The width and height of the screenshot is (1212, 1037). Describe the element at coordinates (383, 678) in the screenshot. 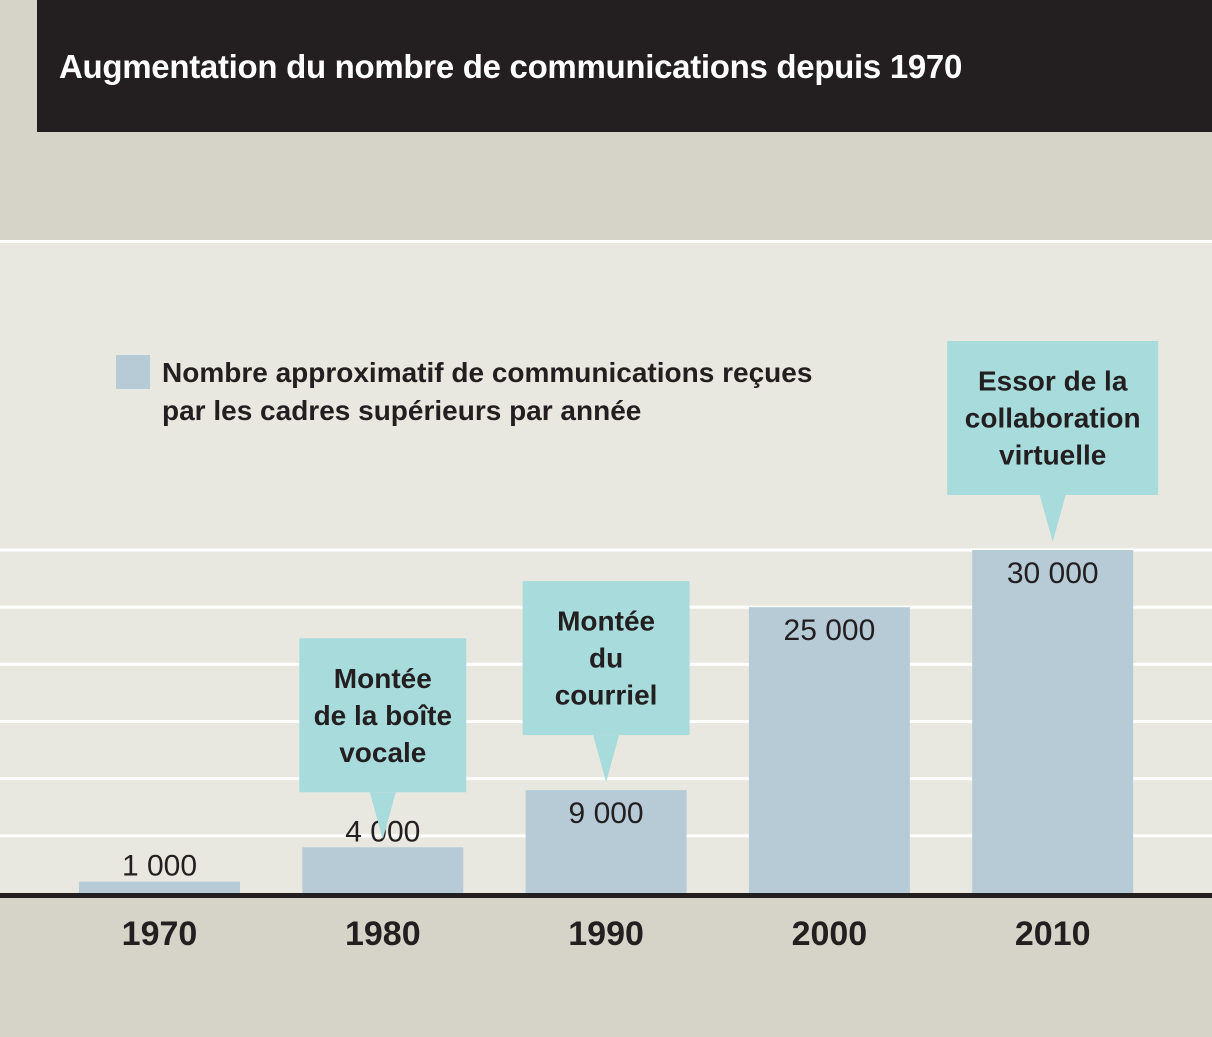

I see `callout-text-1980: Montée` at that location.